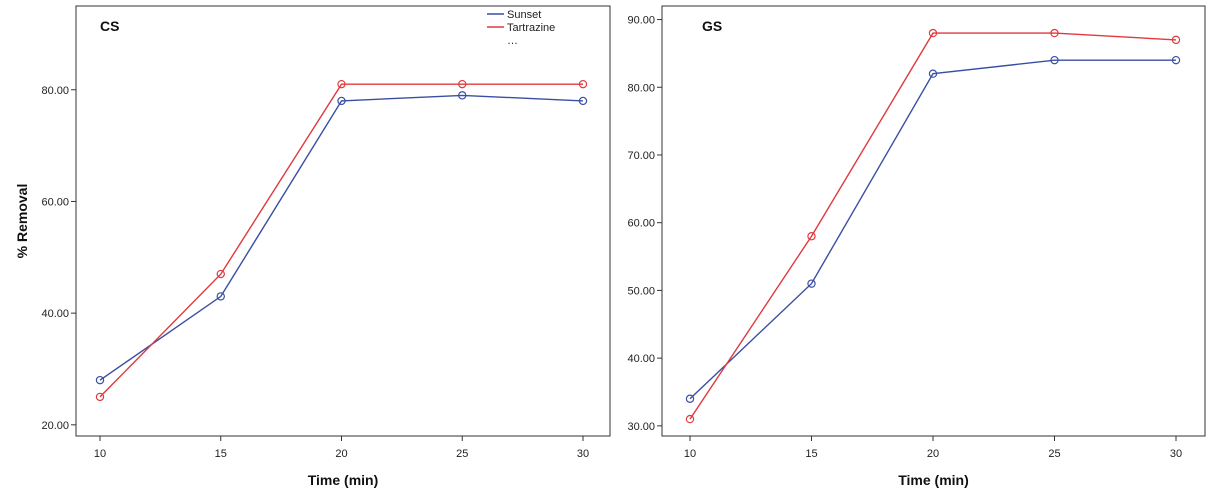  Describe the element at coordinates (641, 21) in the screenshot. I see `y-tick-label: 90.00` at that location.